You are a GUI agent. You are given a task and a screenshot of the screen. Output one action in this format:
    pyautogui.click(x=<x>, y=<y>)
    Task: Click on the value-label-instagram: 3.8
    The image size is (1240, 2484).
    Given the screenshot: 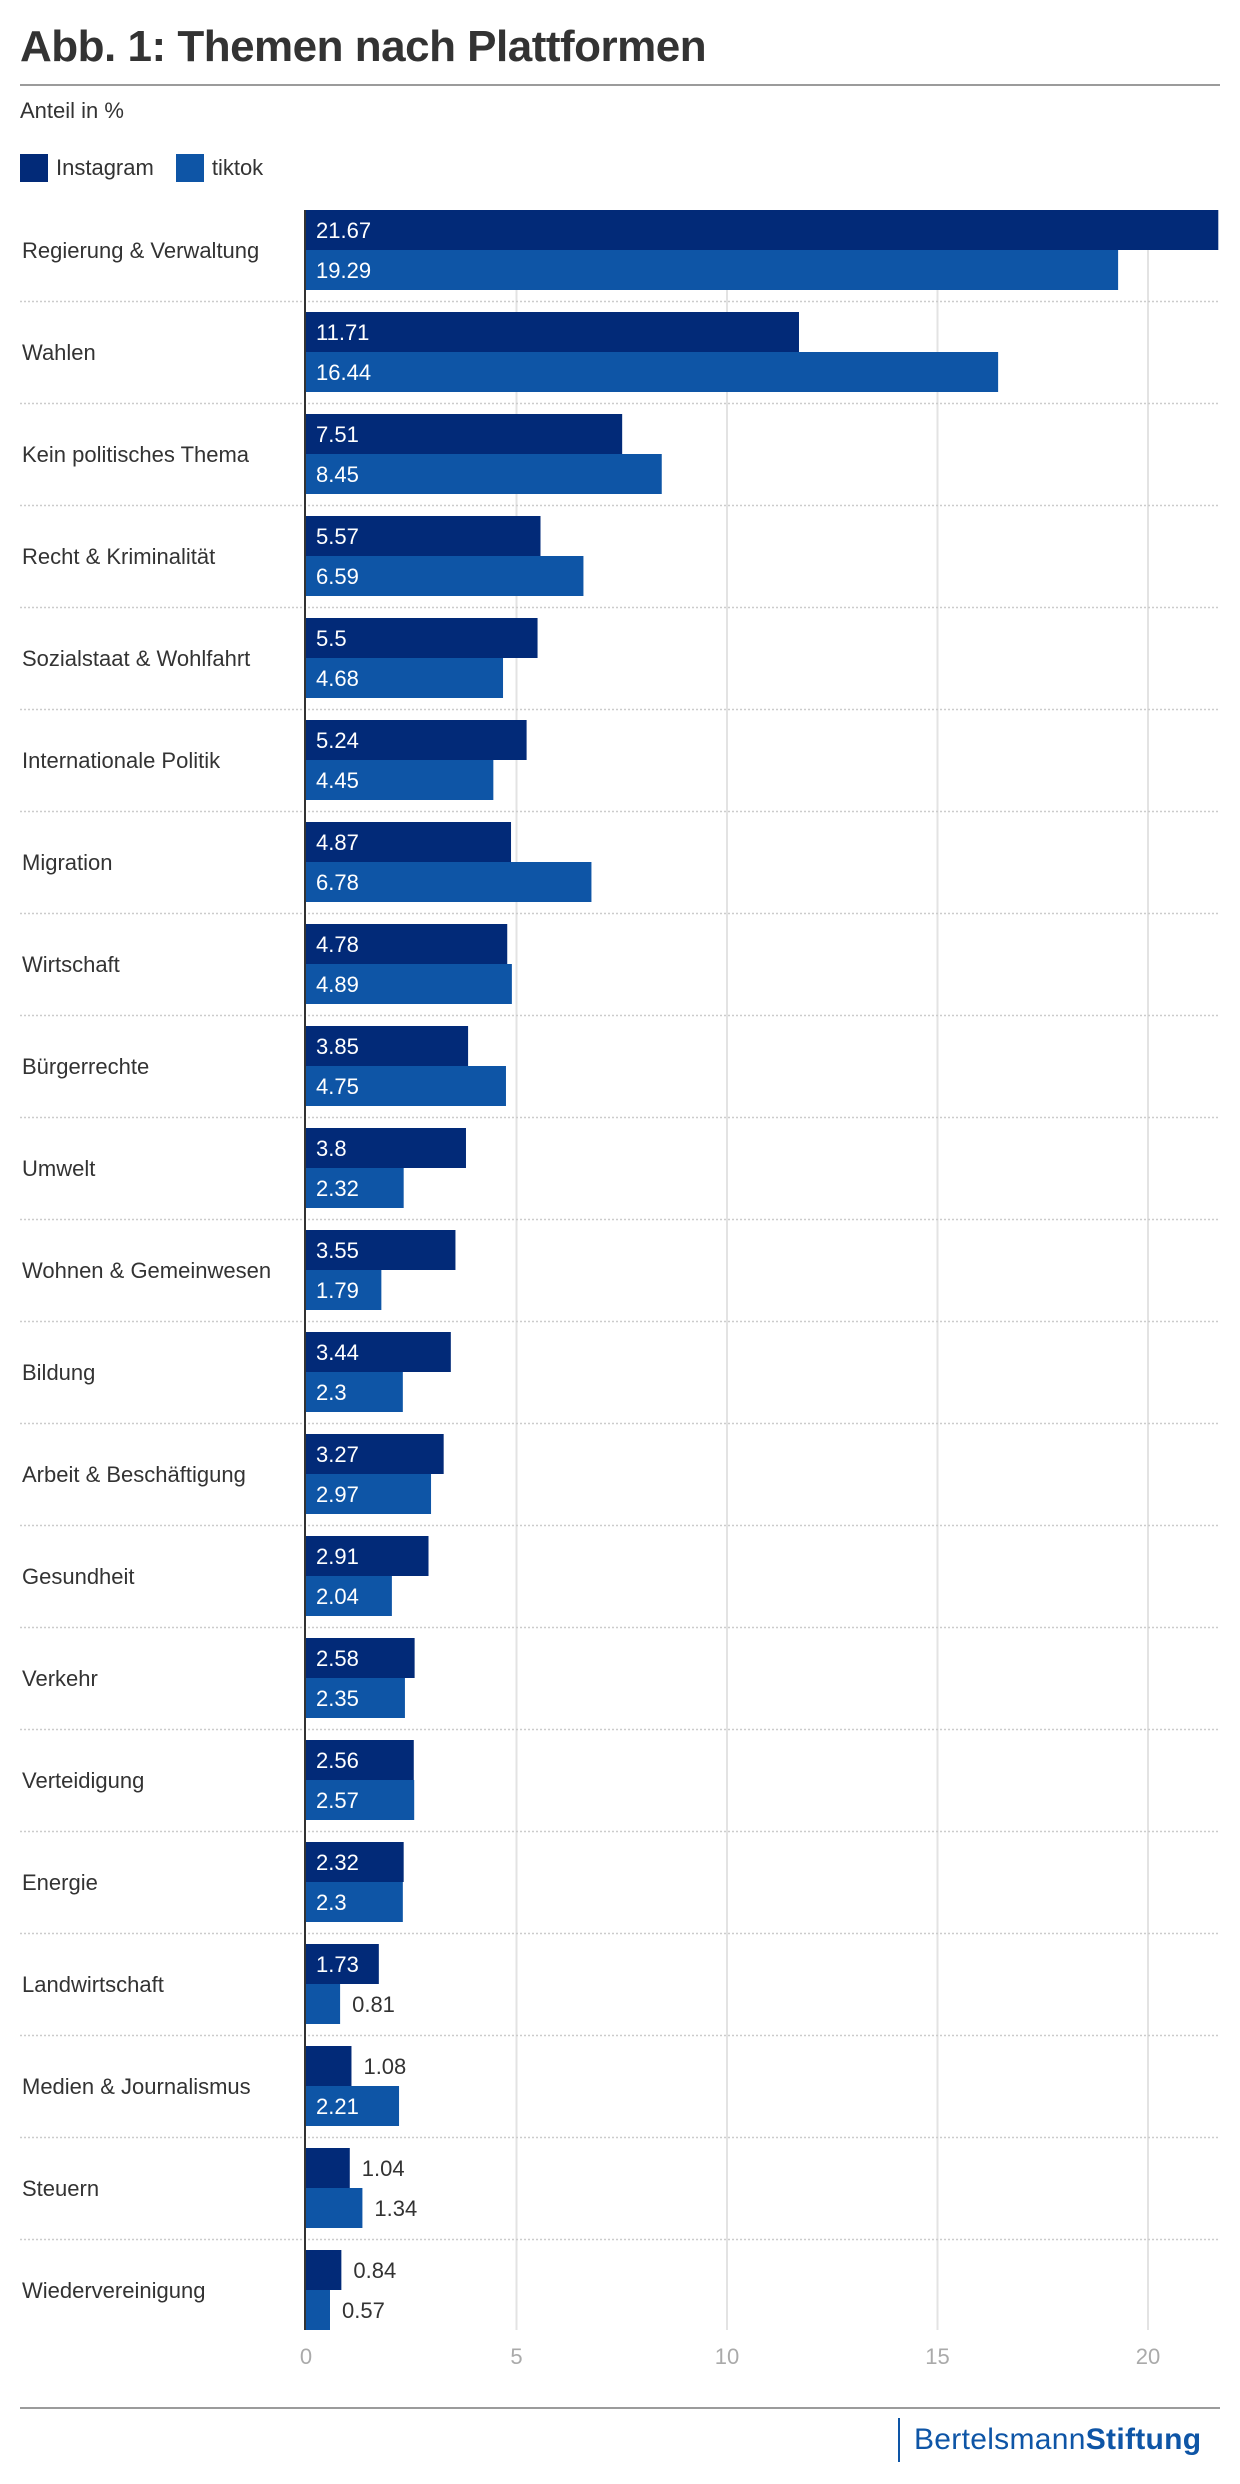 What is the action you would take?
    pyautogui.click(x=331, y=1148)
    